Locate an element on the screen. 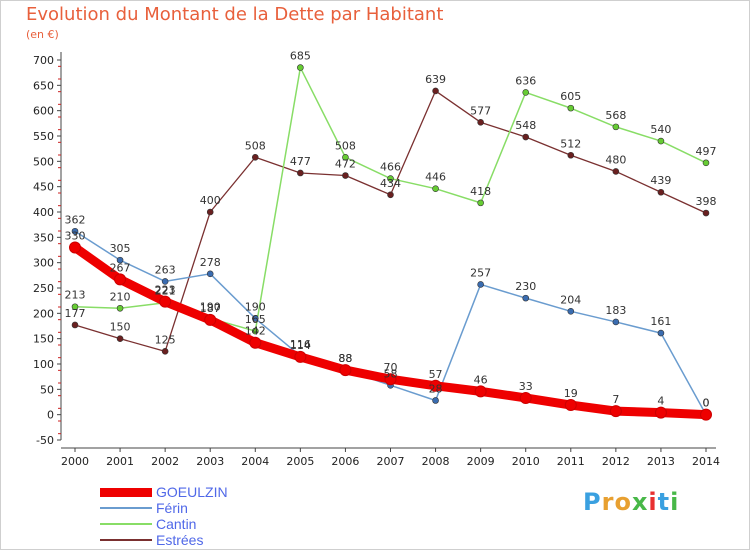  legend-label: Férin is located at coordinates (172, 508).